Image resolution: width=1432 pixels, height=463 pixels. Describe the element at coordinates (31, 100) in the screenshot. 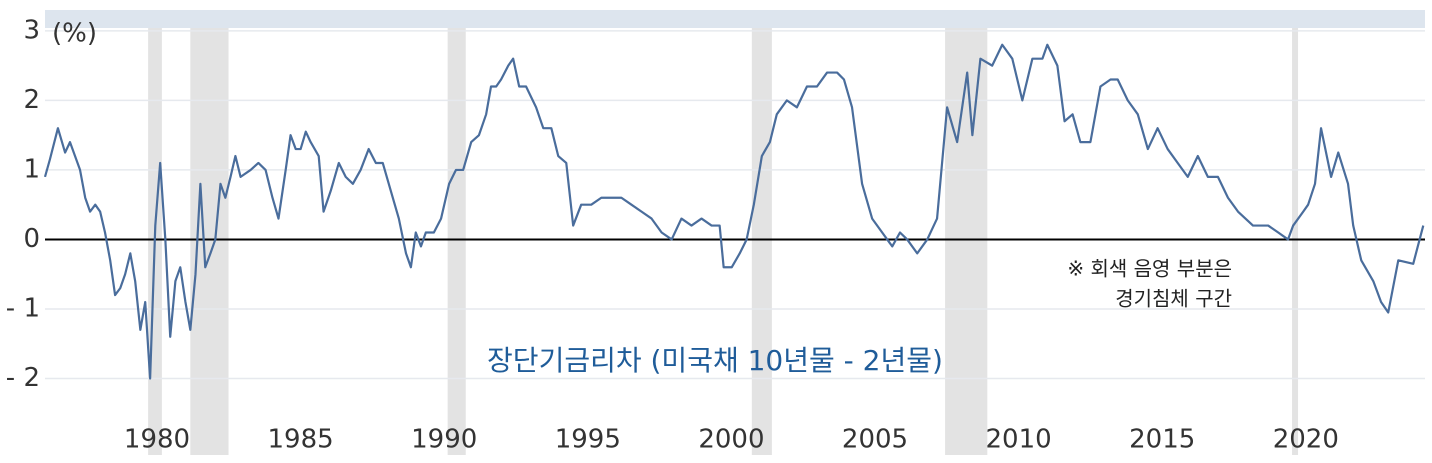

I see `y-tick-label: 2` at that location.